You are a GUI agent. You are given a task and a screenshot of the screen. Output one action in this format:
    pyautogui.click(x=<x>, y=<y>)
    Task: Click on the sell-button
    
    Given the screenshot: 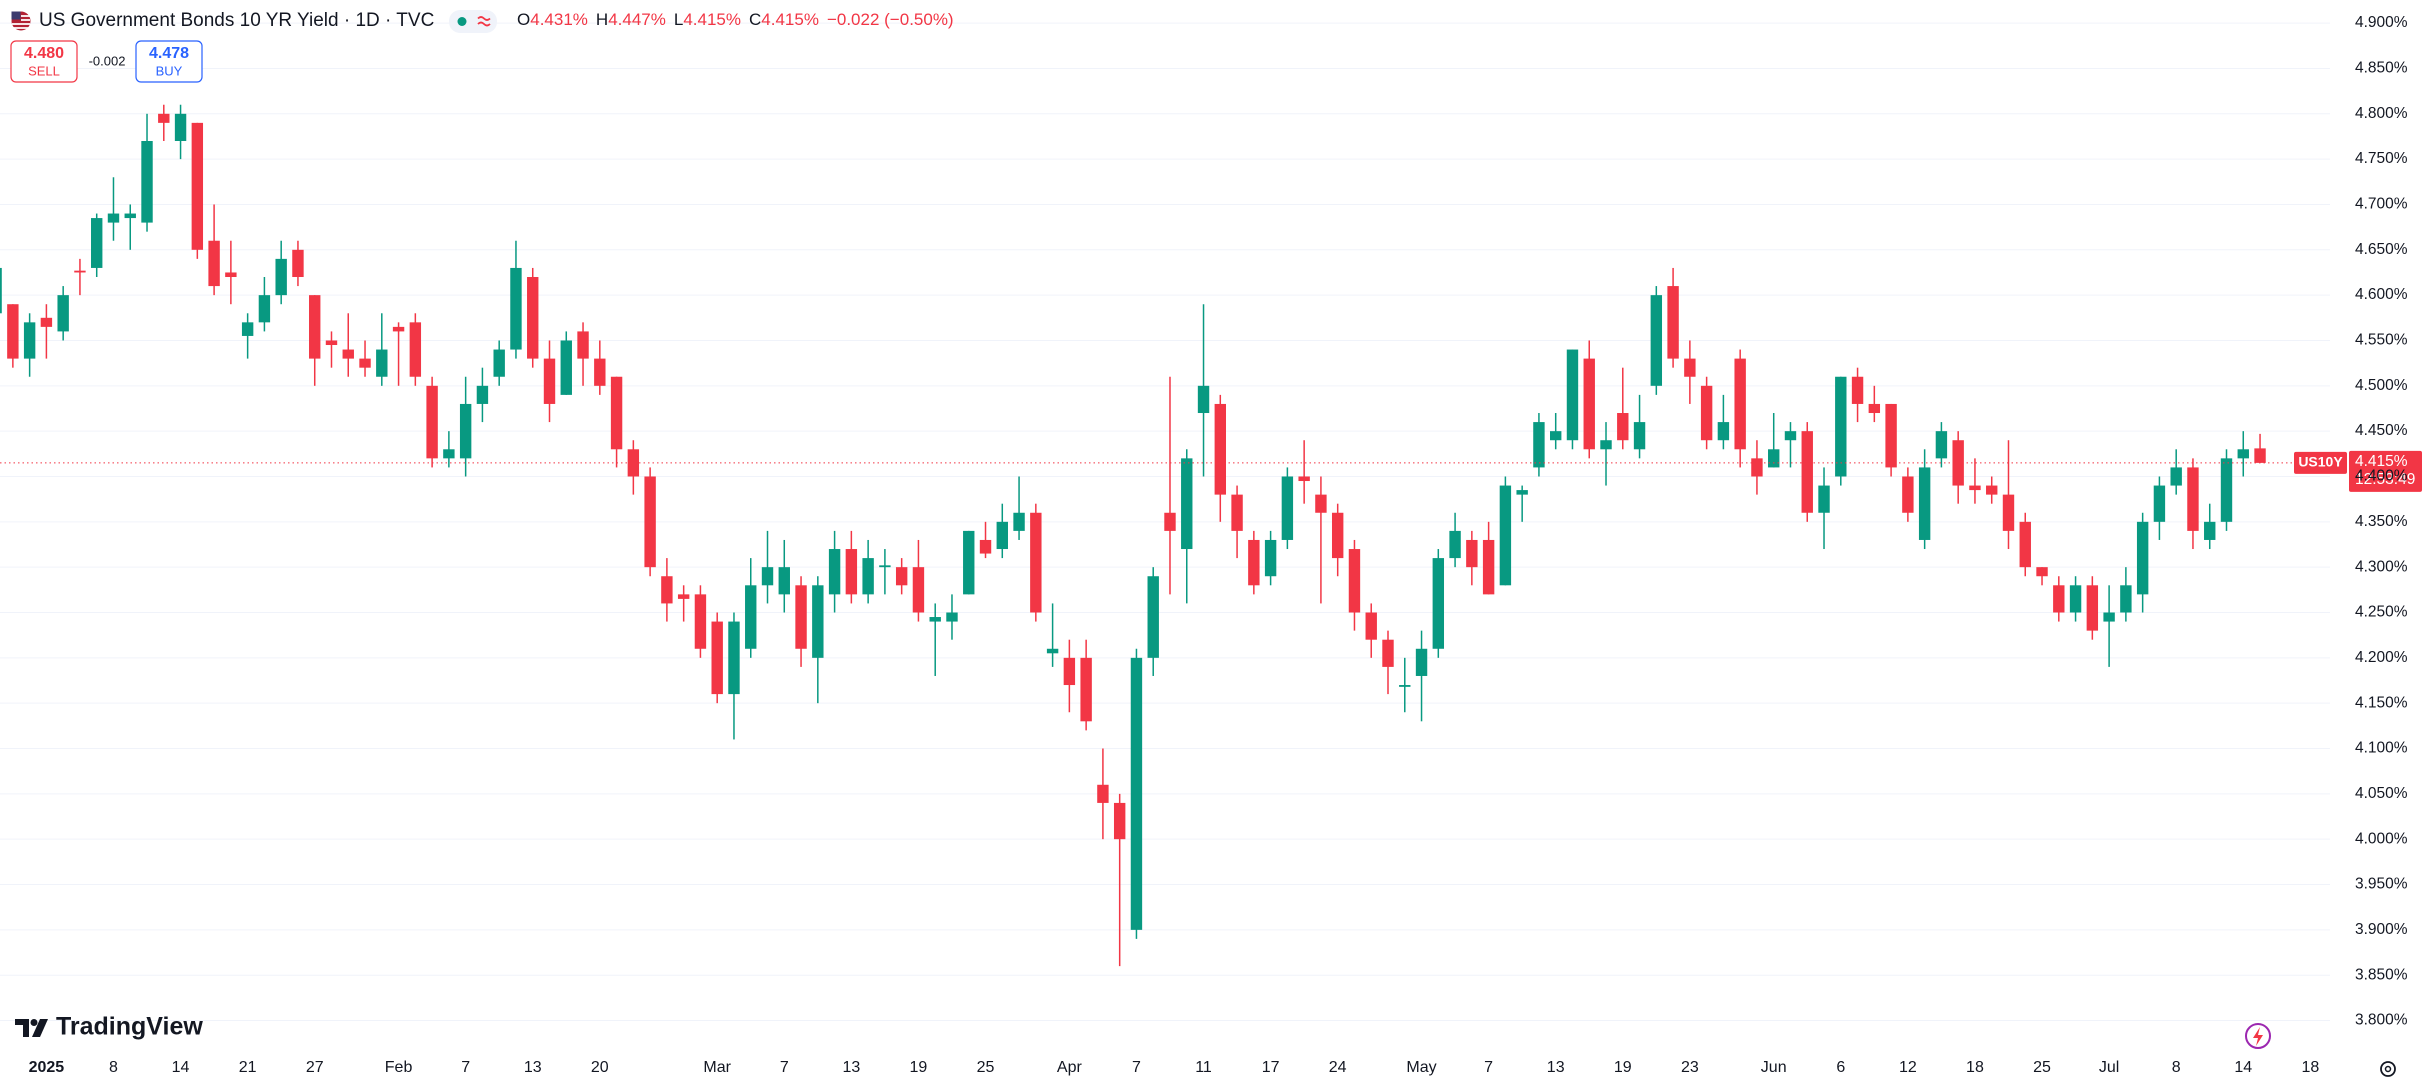 What is the action you would take?
    pyautogui.click(x=44, y=61)
    